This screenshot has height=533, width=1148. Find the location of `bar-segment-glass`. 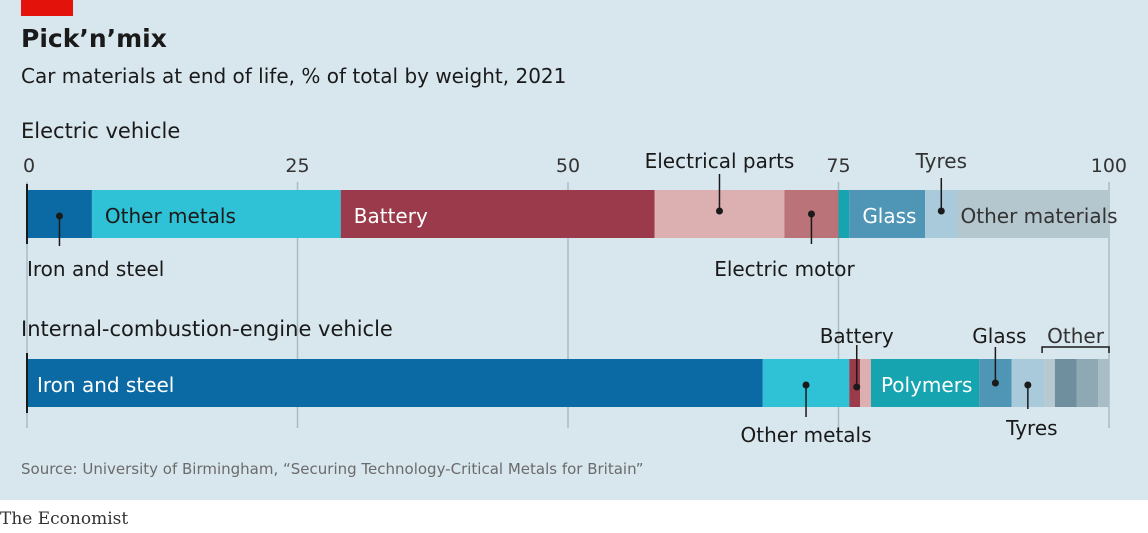

bar-segment-glass is located at coordinates (887, 214).